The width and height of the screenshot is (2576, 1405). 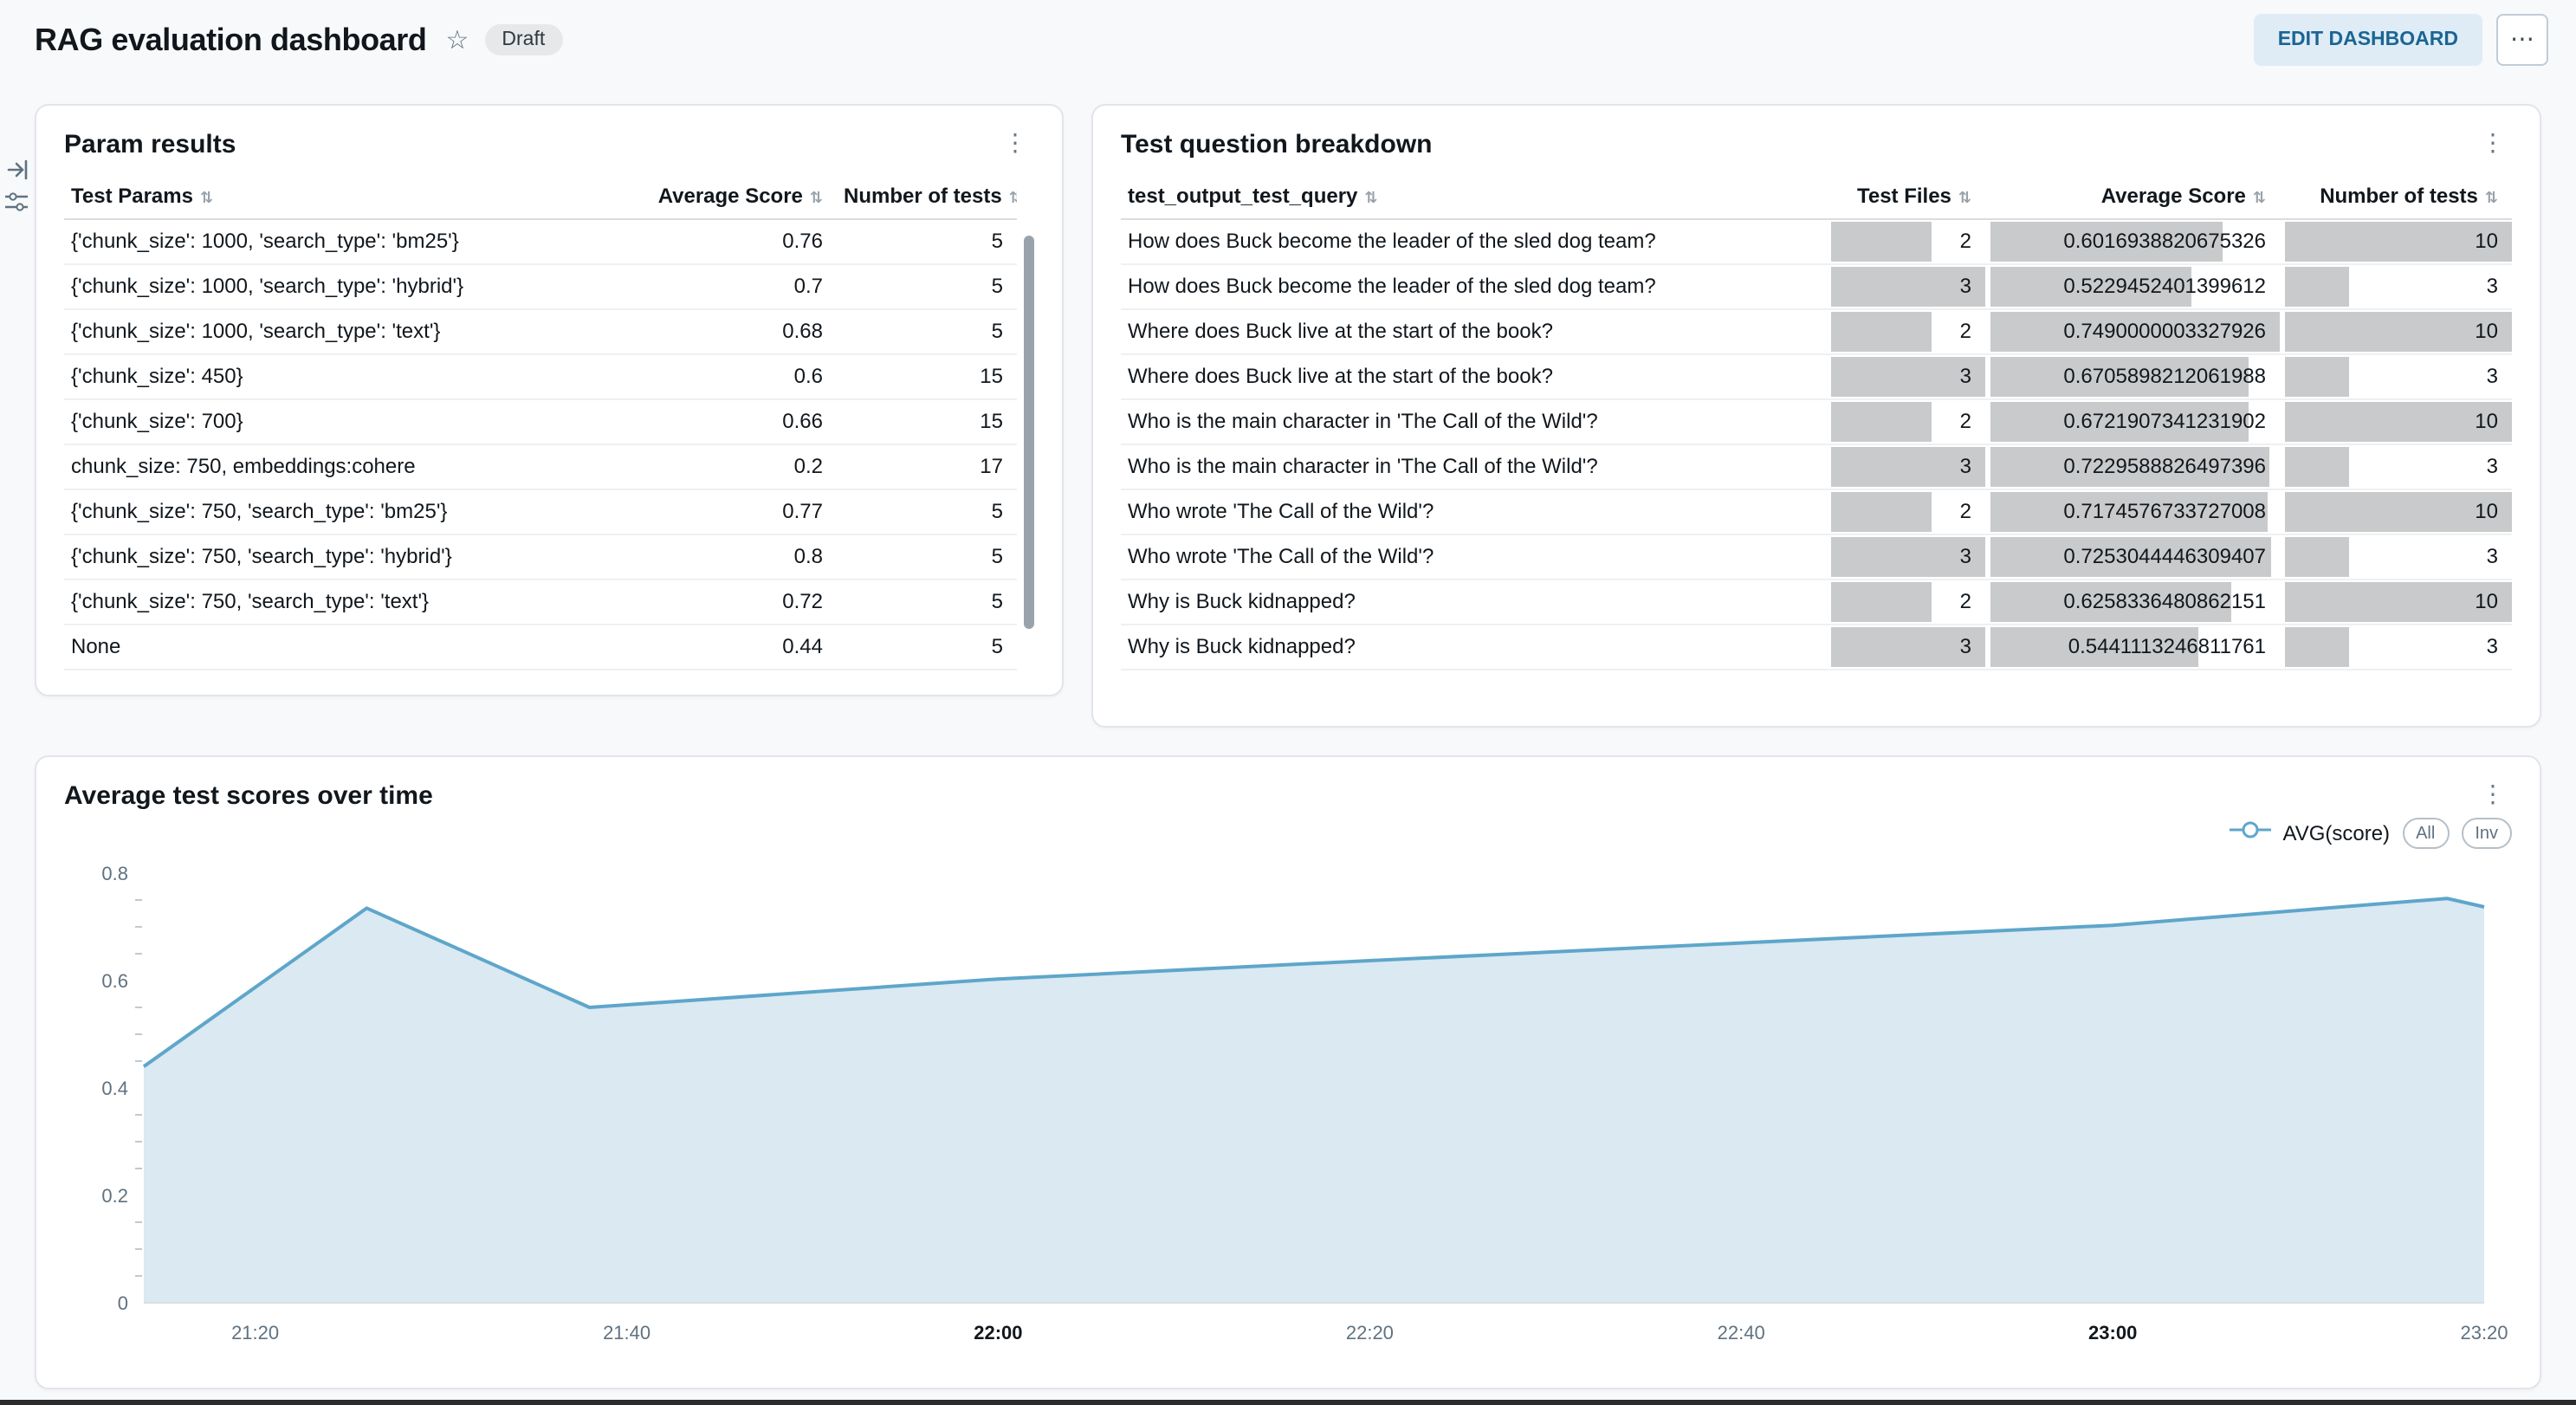 What do you see at coordinates (2486, 833) in the screenshot?
I see `legend-inv-button: Inv` at bounding box center [2486, 833].